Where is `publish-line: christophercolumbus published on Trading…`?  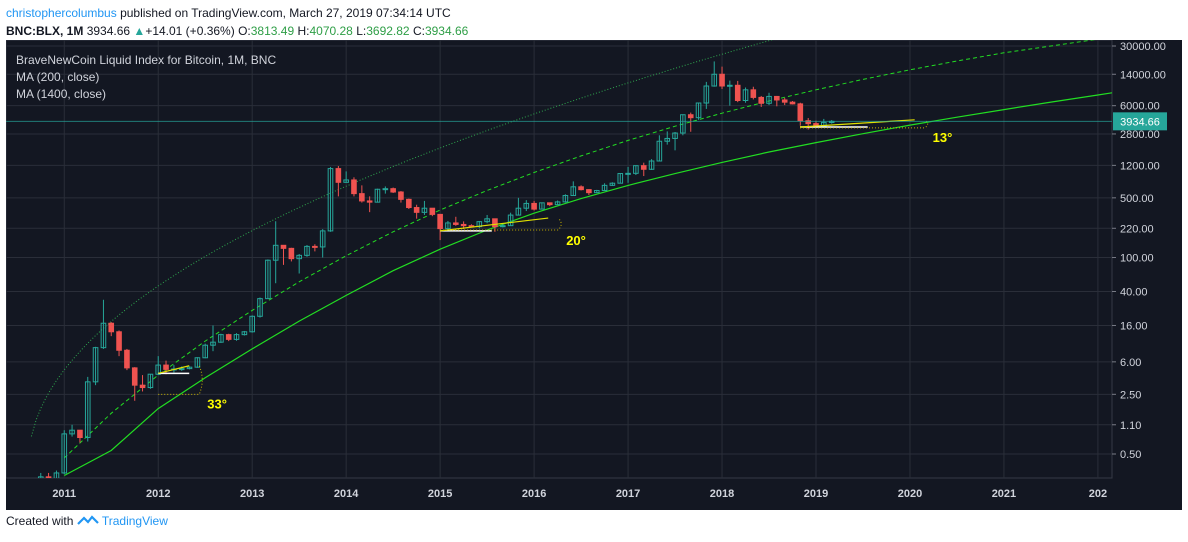 publish-line: christophercolumbus published on Trading… is located at coordinates (594, 13).